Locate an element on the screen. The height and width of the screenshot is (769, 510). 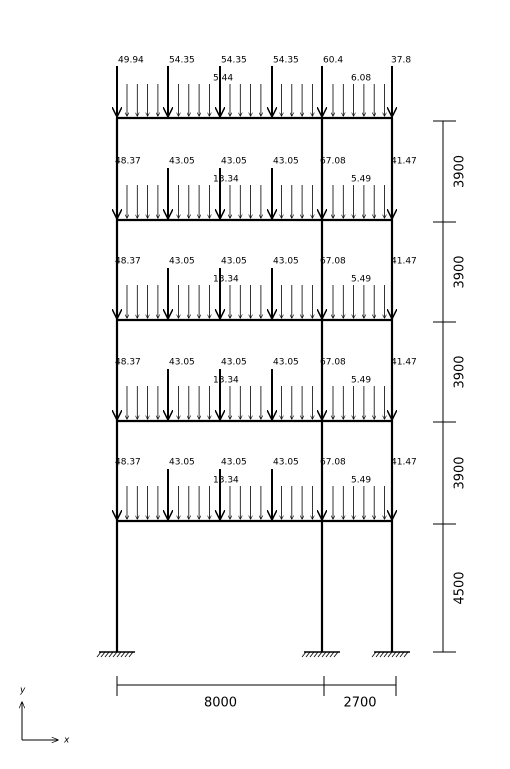
point-load-label: 49.94 is located at coordinates (131, 61).